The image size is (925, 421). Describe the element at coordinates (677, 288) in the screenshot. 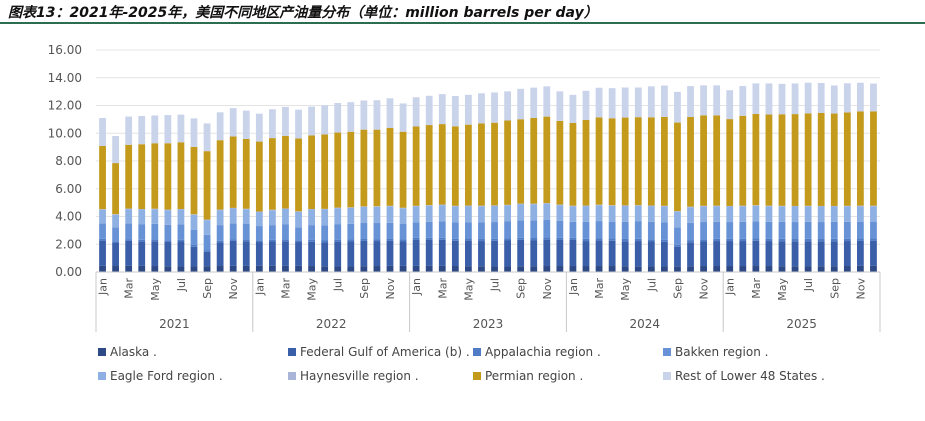

I see `month-tick-label: Sep` at that location.